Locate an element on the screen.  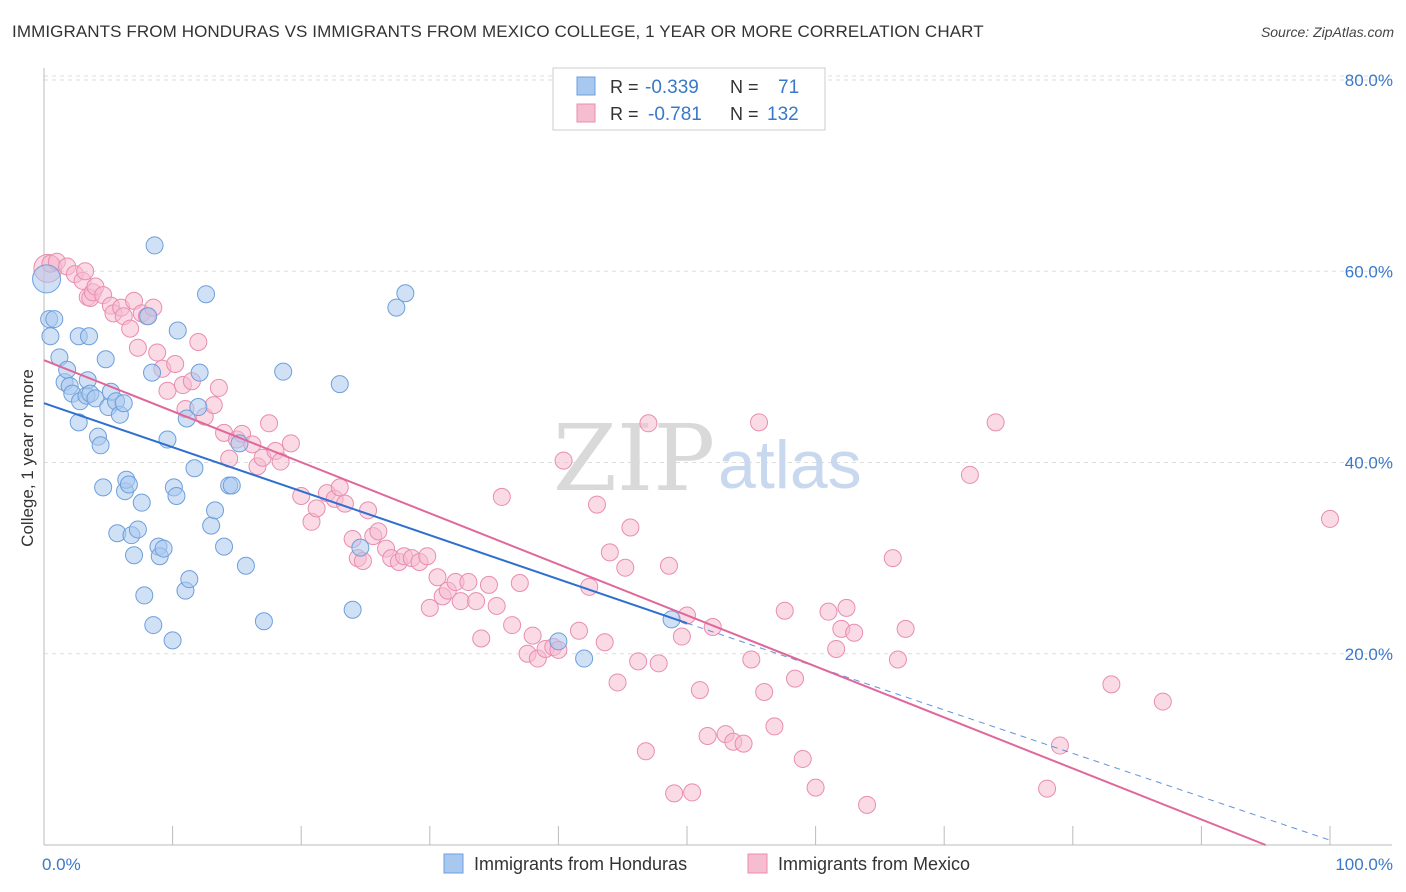
bottom-legend-swatch-mexico is located at coordinates (757, 863).